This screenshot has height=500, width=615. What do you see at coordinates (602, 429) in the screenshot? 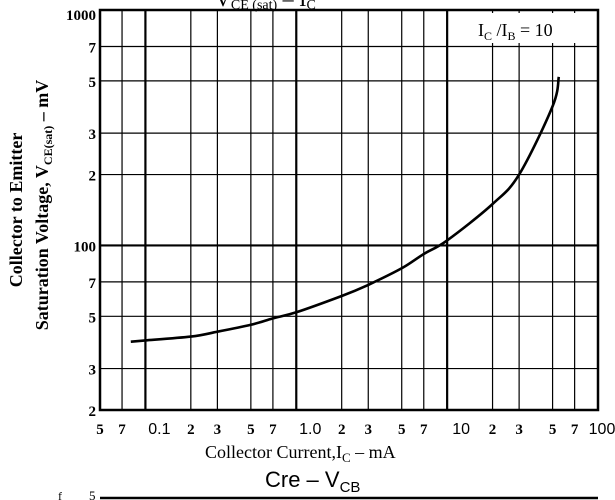
I see `x-tick-label: 100` at bounding box center [602, 429].